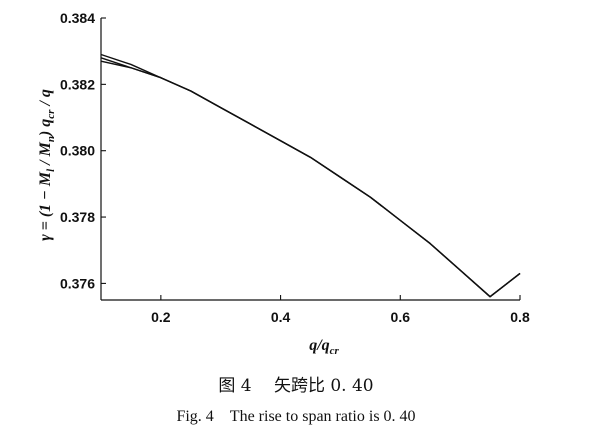 This screenshot has height=435, width=592. Describe the element at coordinates (77, 283) in the screenshot. I see `y-tick-label: 0.376` at that location.